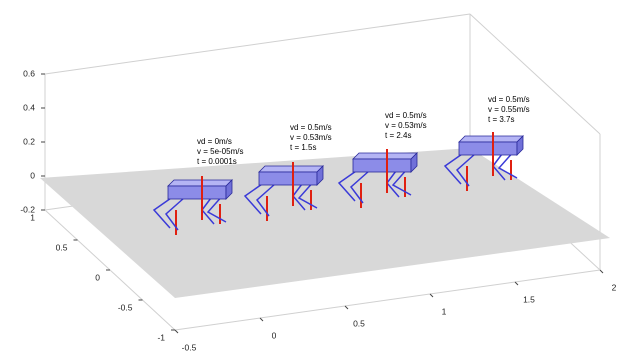  What do you see at coordinates (97, 277) in the screenshot?
I see `y-tick-label: 0` at bounding box center [97, 277].